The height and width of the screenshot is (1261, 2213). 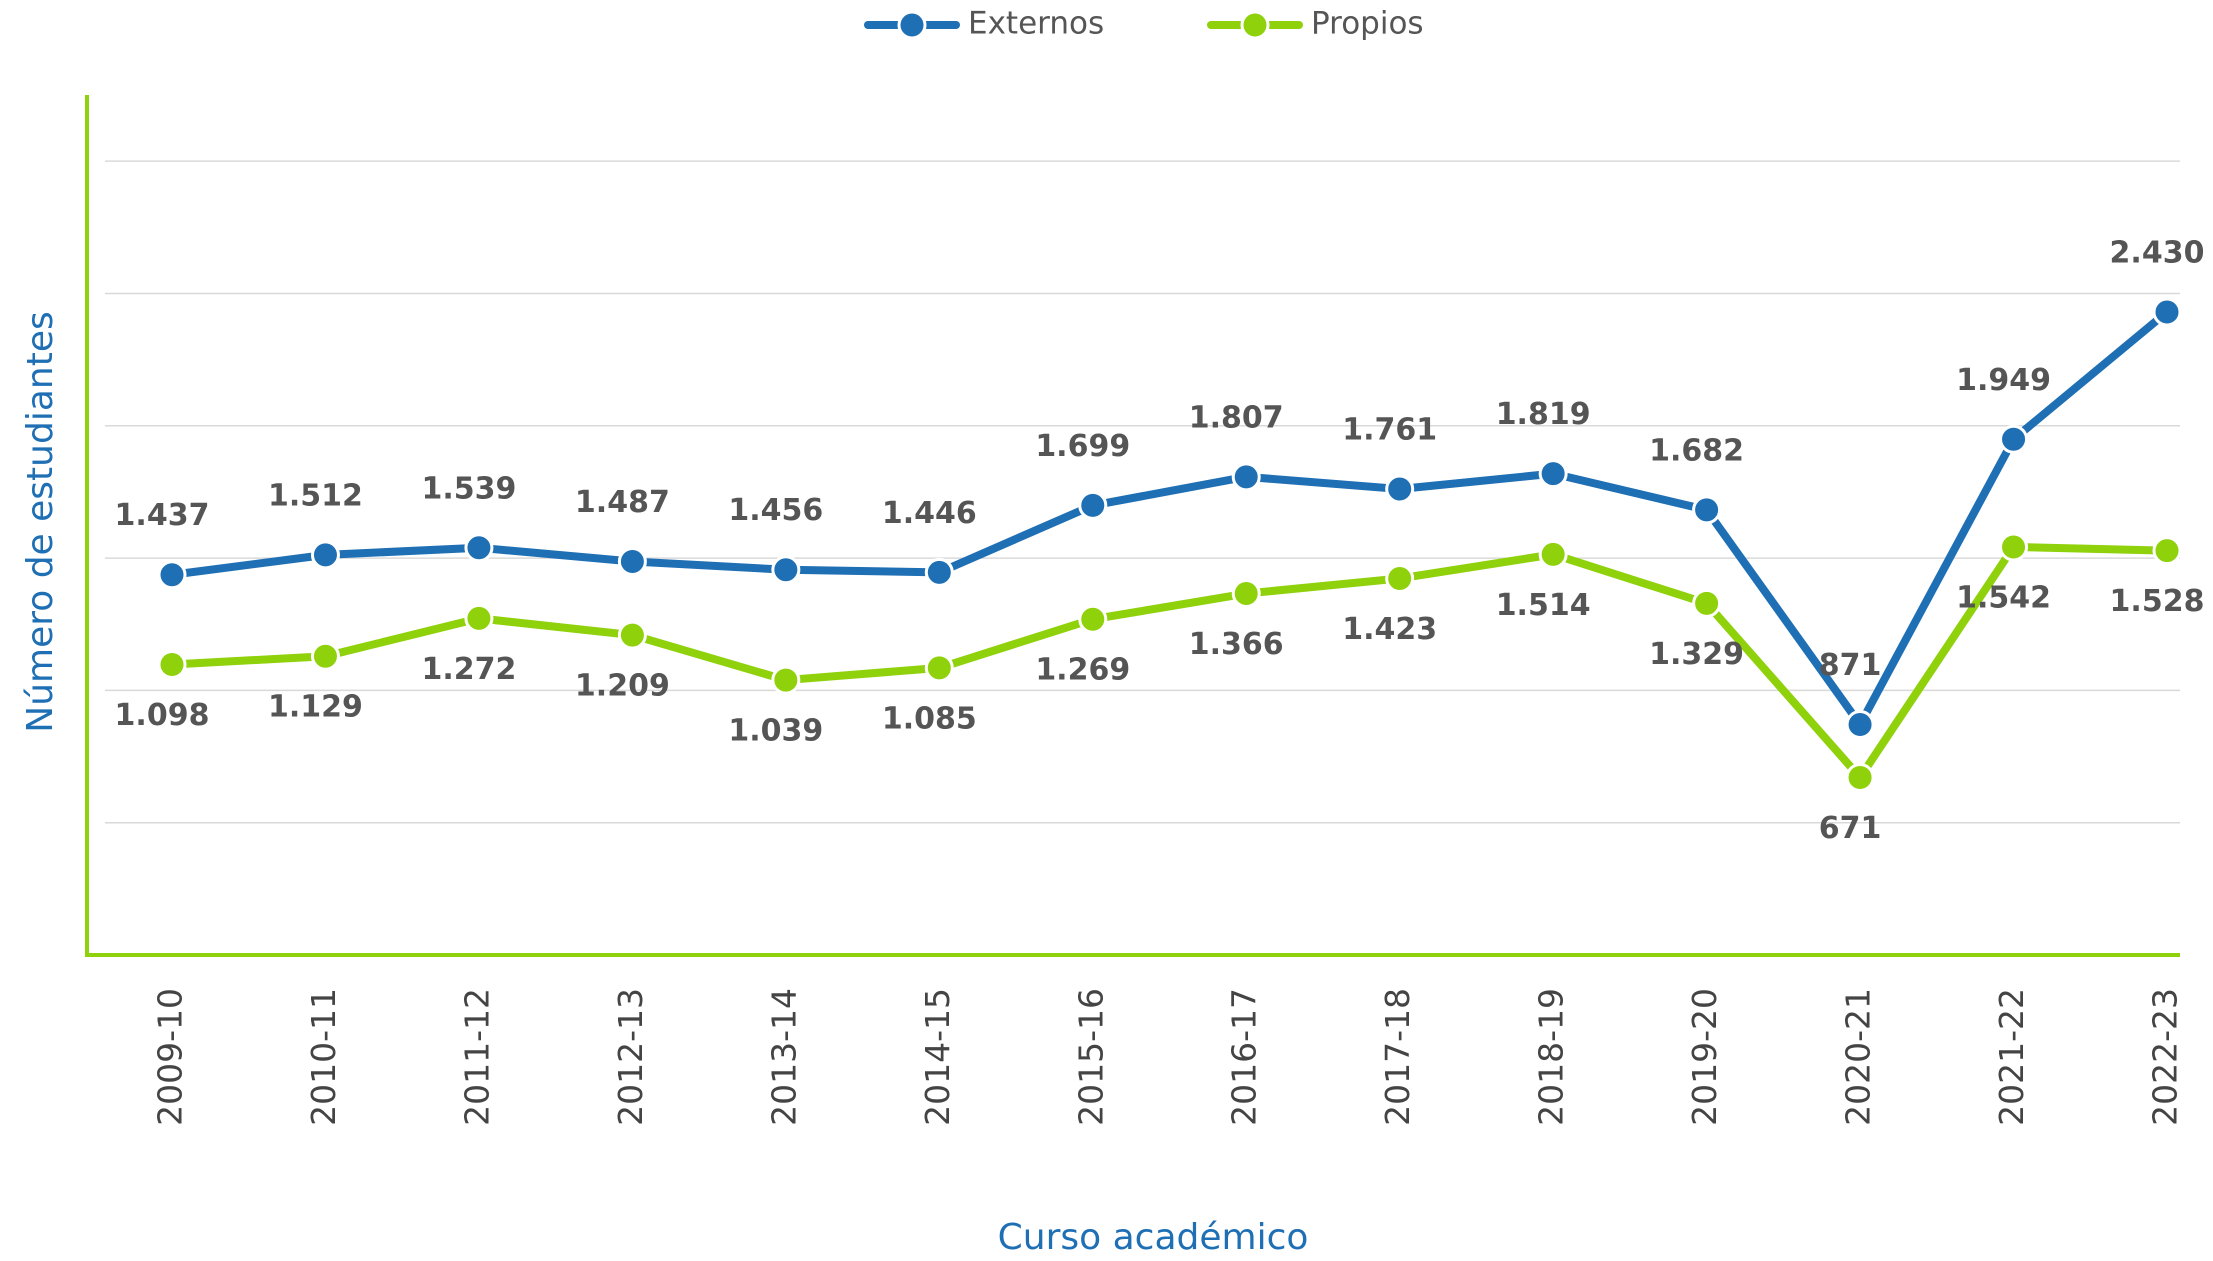 What do you see at coordinates (162, 515) in the screenshot?
I see `data-label: 1.437` at bounding box center [162, 515].